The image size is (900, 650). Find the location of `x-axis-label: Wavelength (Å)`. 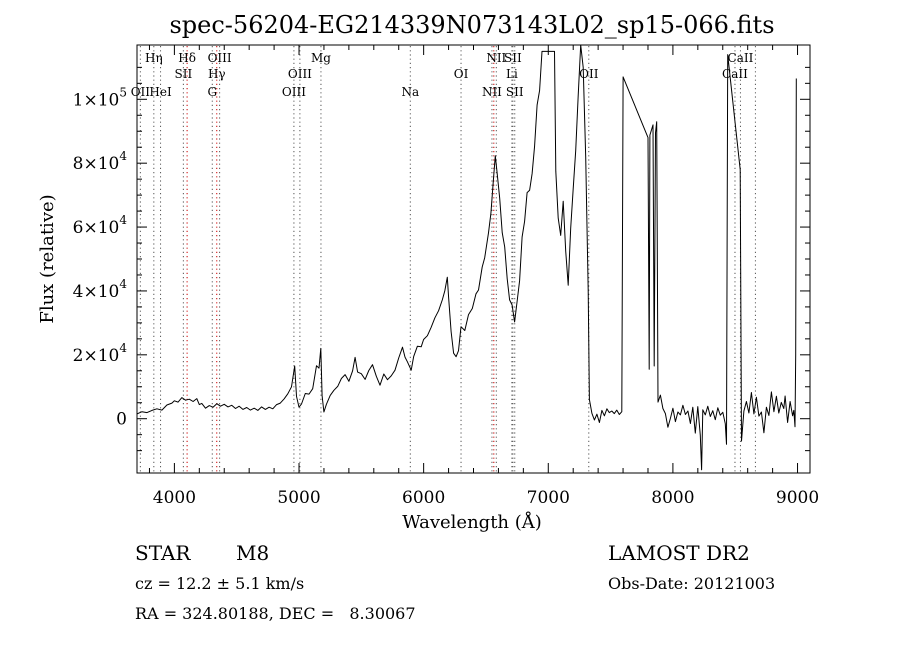

x-axis-label: Wavelength (Å) is located at coordinates (472, 522).